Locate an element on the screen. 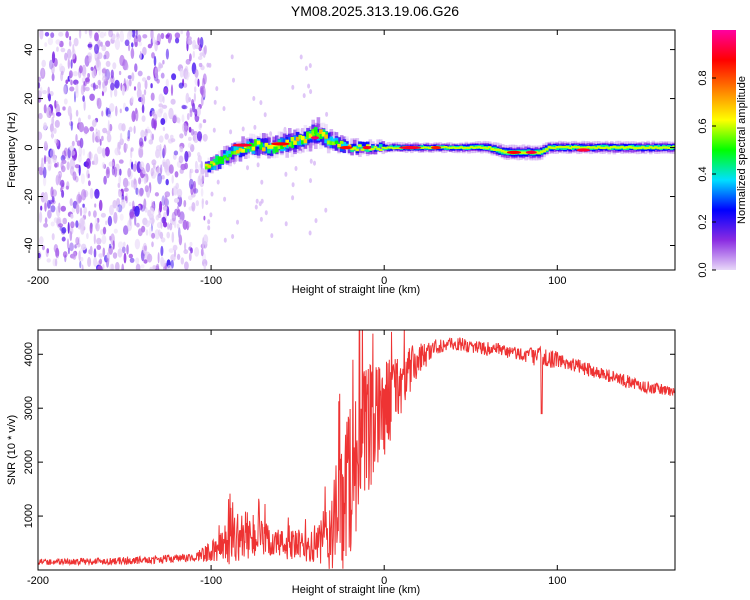 The width and height of the screenshot is (750, 600). colorbar-gradient is located at coordinates (724, 150).